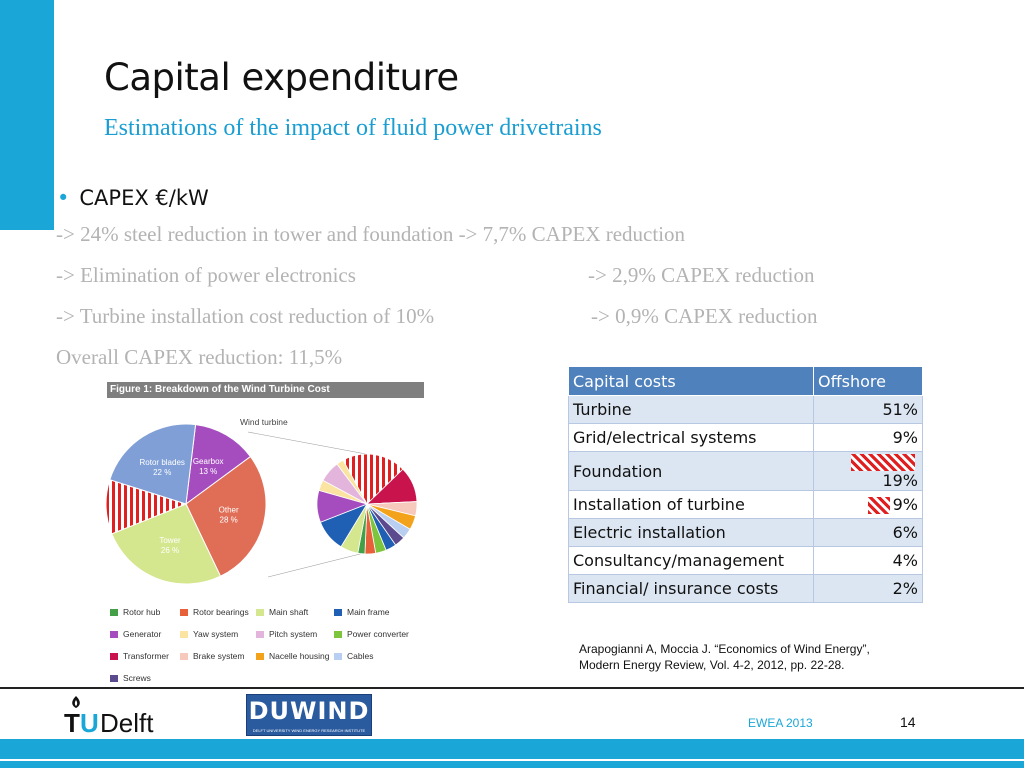  What do you see at coordinates (704, 316) in the screenshot?
I see `text-line-3-result: -> 0,9% CAPEX reduction` at bounding box center [704, 316].